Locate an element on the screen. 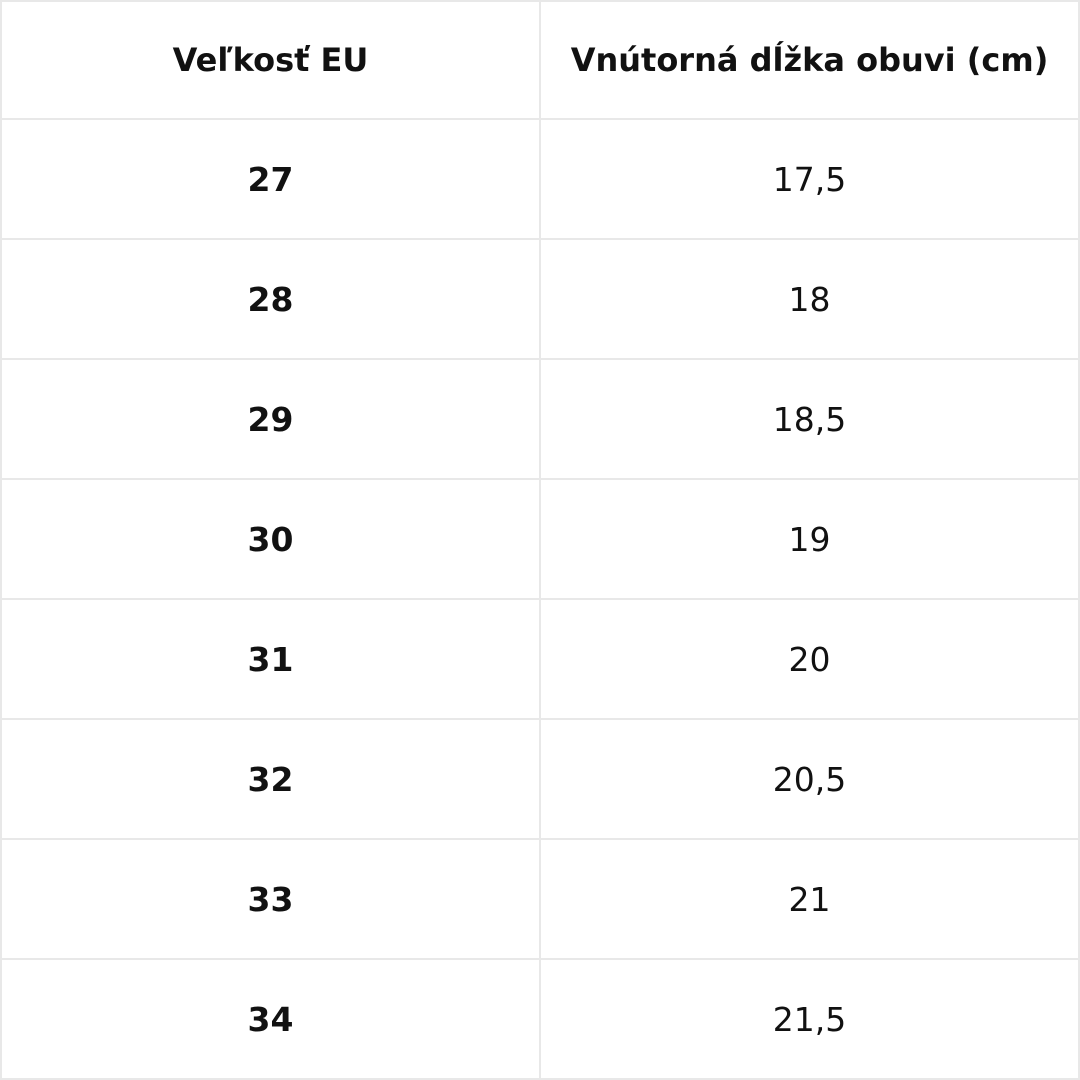 This screenshot has height=1080, width=1080. length-cell: 21 is located at coordinates (809, 899).